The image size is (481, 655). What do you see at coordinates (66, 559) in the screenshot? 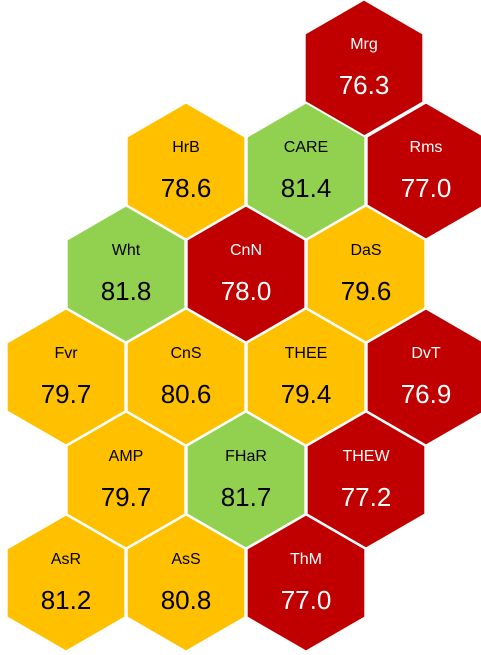
I see `tile-label: AsR` at bounding box center [66, 559].